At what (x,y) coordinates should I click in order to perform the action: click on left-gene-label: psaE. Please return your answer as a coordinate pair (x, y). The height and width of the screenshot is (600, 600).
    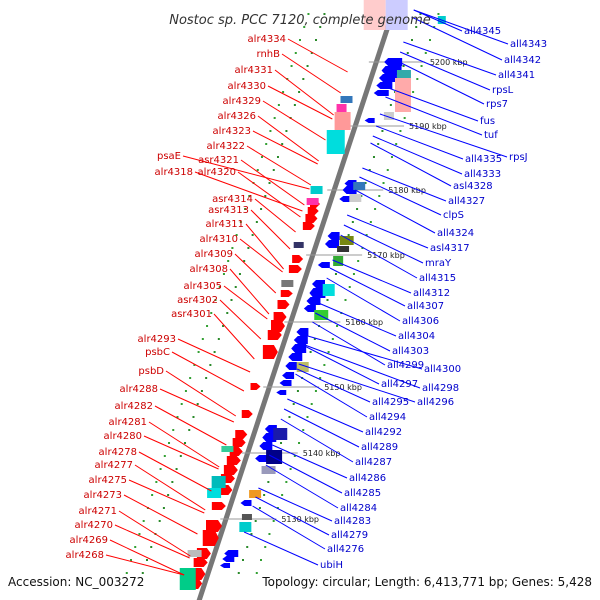
    Looking at the image, I should click on (169, 156).